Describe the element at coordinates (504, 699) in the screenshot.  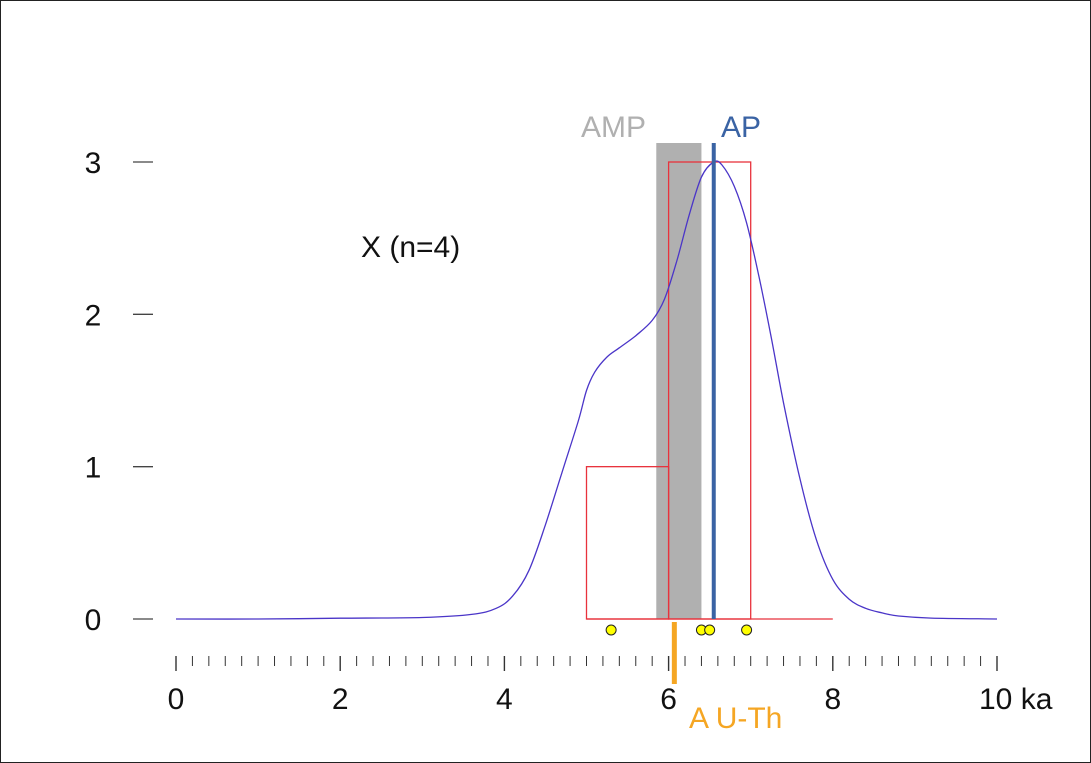
I see `x-tick-label: 4` at that location.